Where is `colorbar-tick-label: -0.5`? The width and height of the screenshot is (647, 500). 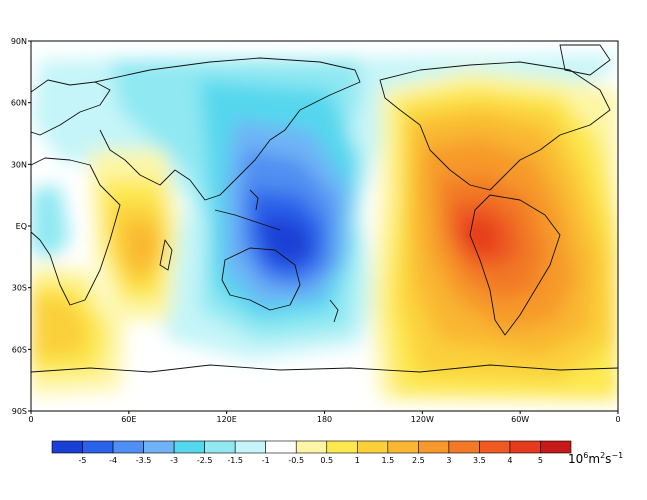
colorbar-tick-label: -0.5 is located at coordinates (296, 460).